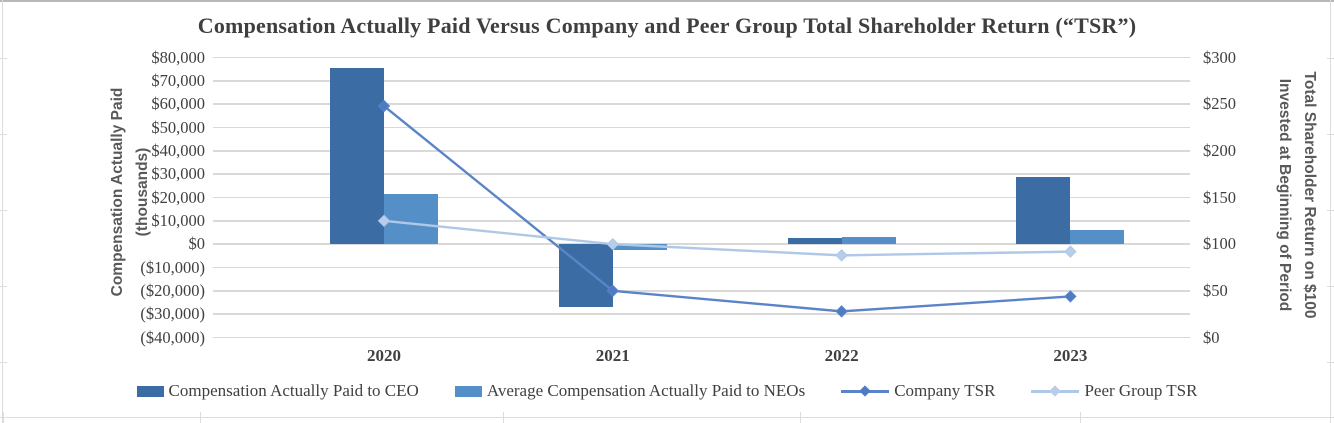 This screenshot has height=423, width=1334. What do you see at coordinates (667, 417) in the screenshot?
I see `sheet-border-bottom` at bounding box center [667, 417].